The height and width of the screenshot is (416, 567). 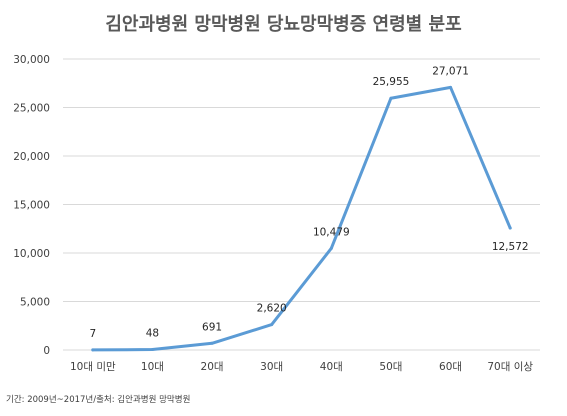 I want to click on x-tick-label: 40대, so click(x=331, y=367).